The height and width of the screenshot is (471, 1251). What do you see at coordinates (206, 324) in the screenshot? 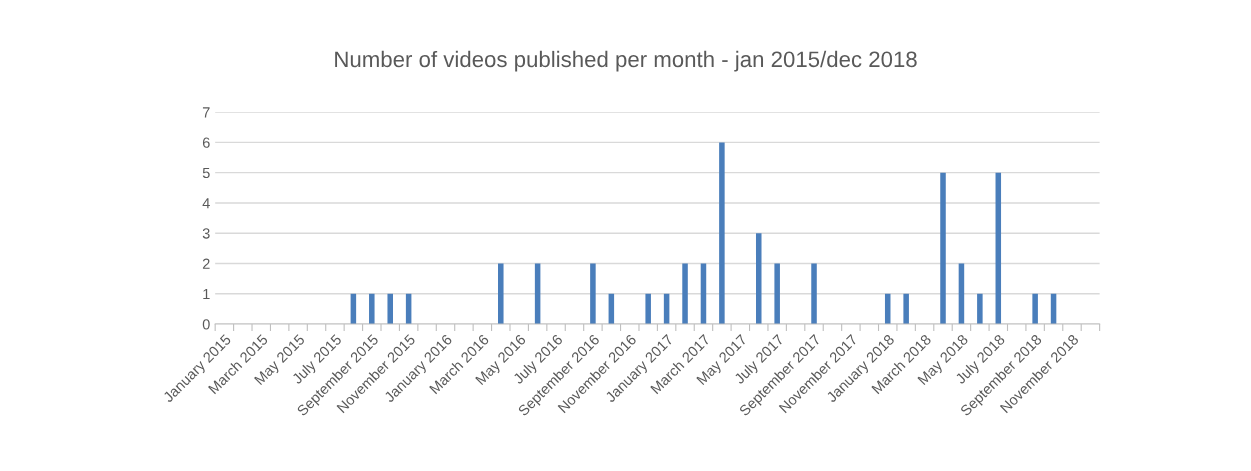
I see `y-tick-label: 0` at bounding box center [206, 324].